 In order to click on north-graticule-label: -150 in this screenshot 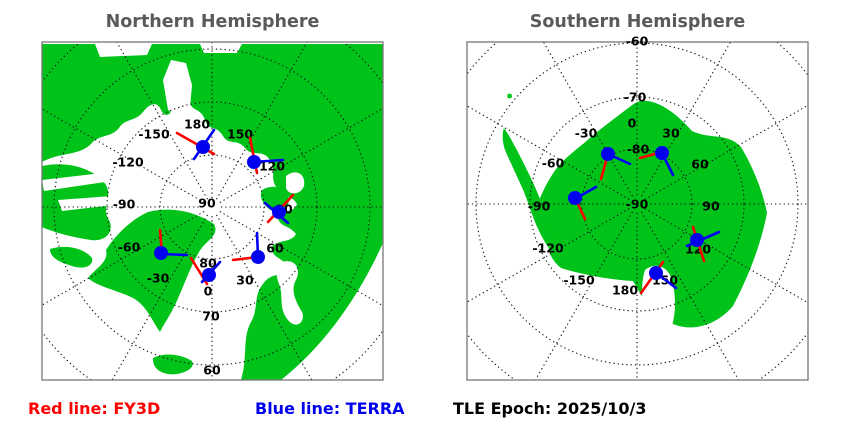, I will do `click(154, 134)`.